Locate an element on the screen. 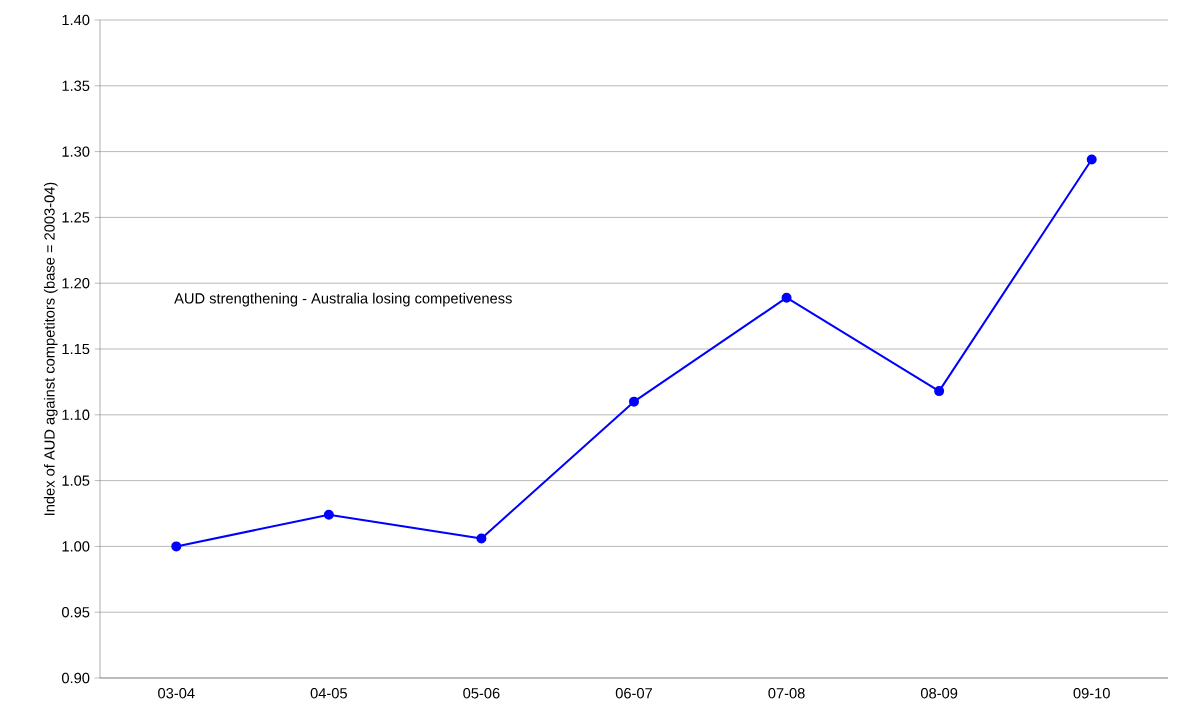  x-tick-label: 09-10 is located at coordinates (1091, 693).